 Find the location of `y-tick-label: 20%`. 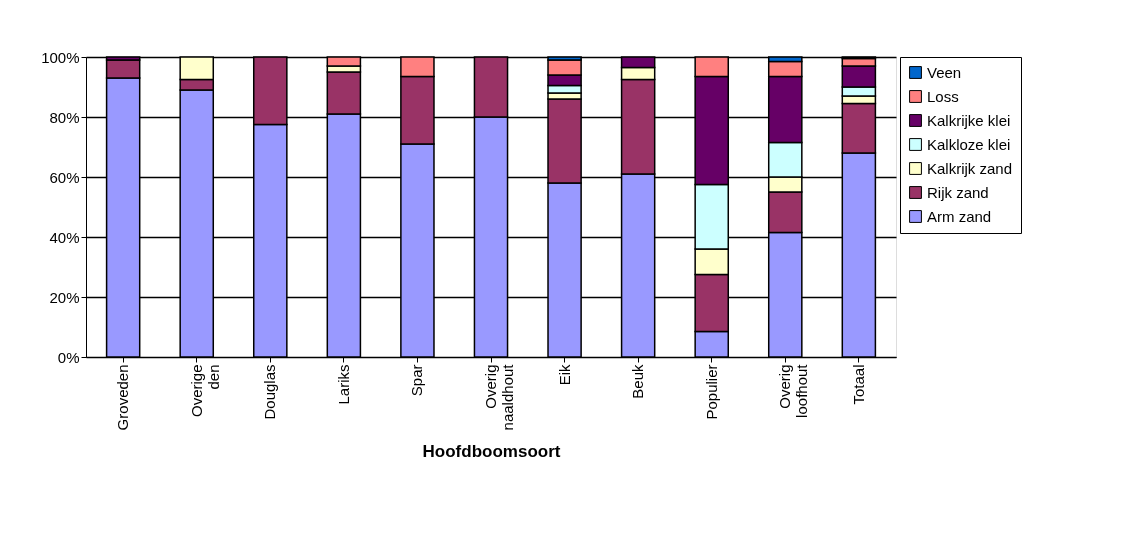

y-tick-label: 20% is located at coordinates (64, 297).